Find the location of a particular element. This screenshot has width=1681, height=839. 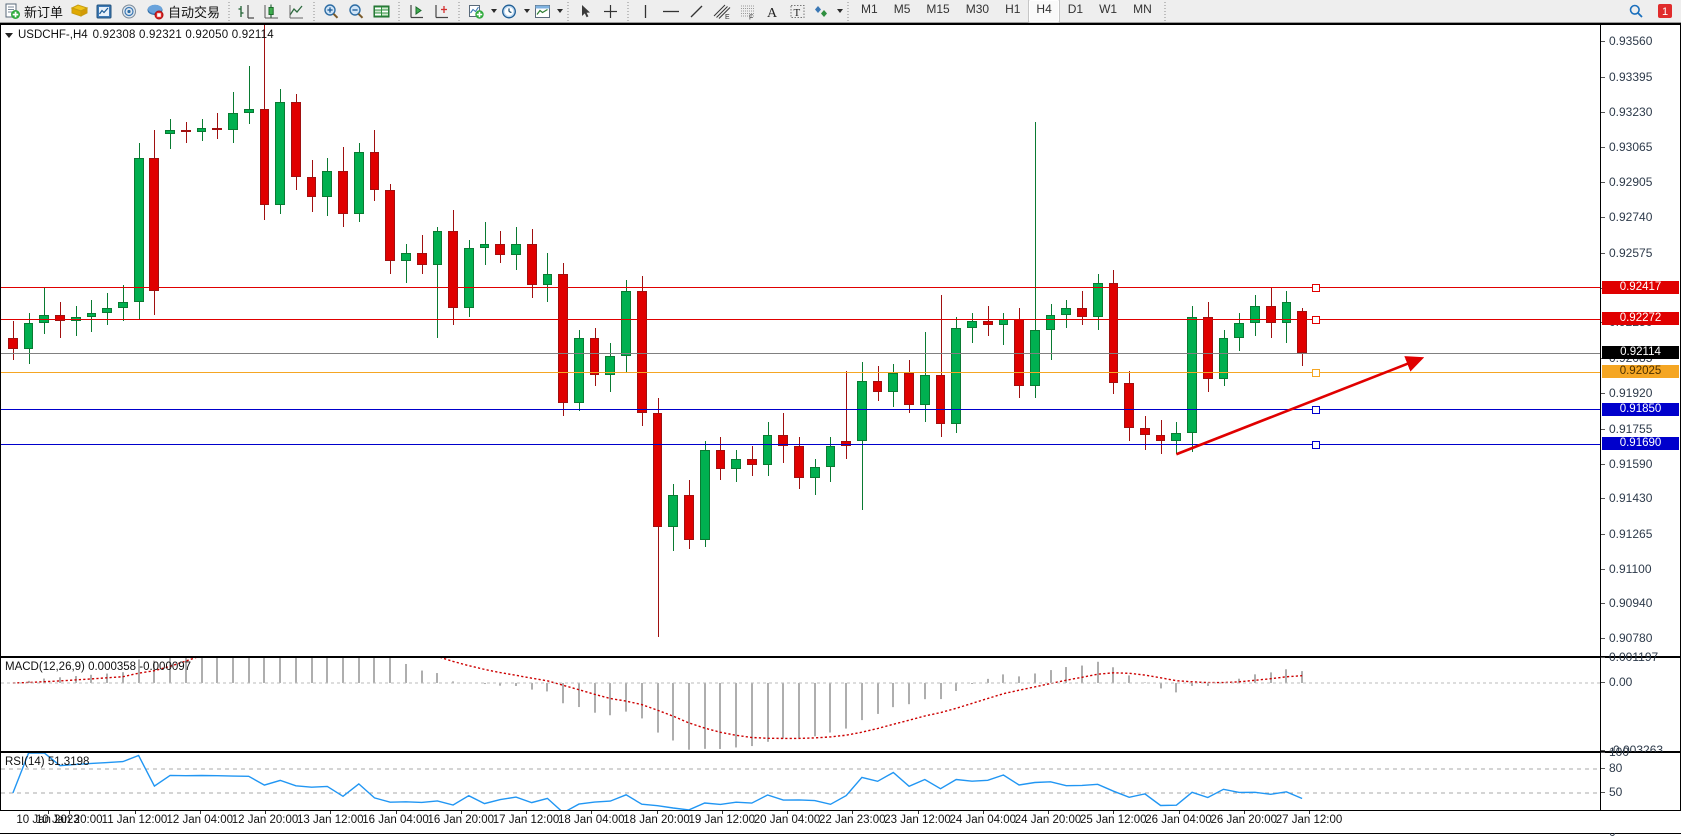

macd-scale: 0.001197 0.00 -0.003263 is located at coordinates (1640, 703).